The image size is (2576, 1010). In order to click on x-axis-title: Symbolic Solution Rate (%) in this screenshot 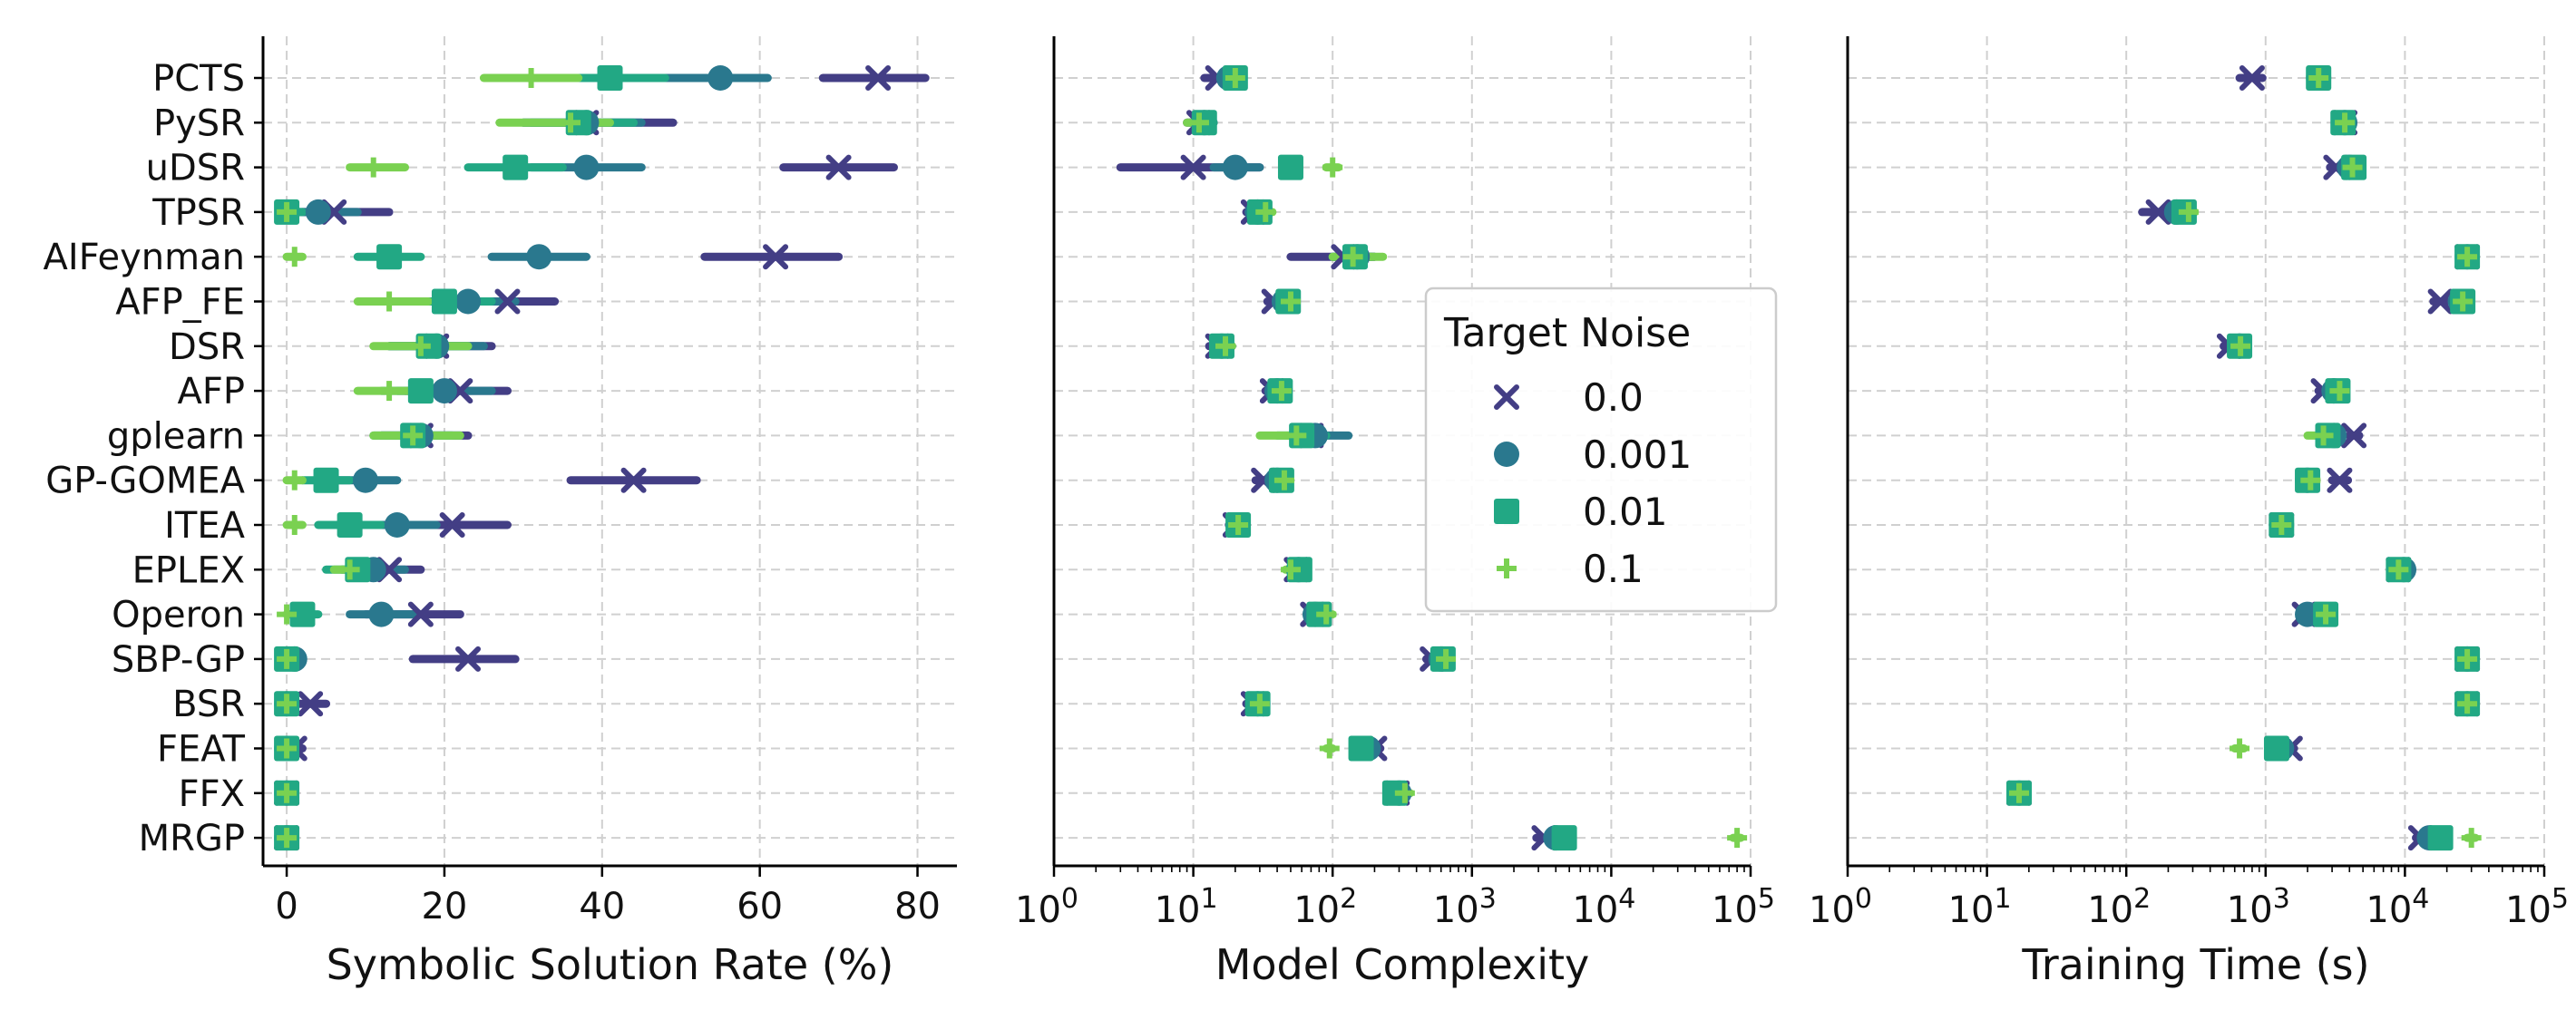, I will do `click(610, 965)`.